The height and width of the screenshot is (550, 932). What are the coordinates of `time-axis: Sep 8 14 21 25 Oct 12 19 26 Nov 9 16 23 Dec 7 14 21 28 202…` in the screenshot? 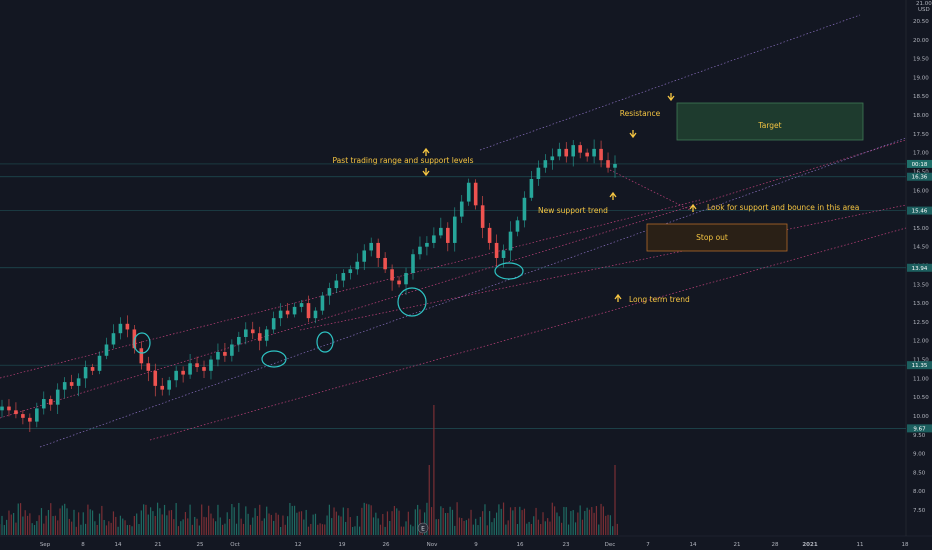 It's located at (474, 545).